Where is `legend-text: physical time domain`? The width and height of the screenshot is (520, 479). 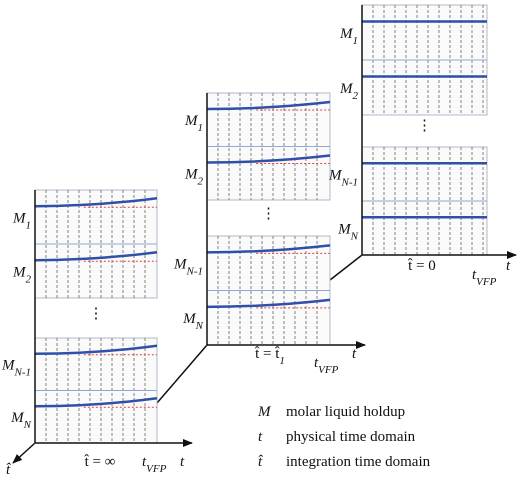 legend-text: physical time domain is located at coordinates (351, 437).